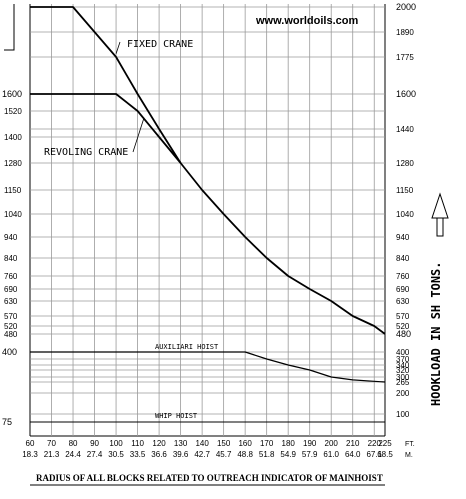 This screenshot has height=499, width=466. Describe the element at coordinates (118, 47) in the screenshot. I see `fixed-crane-leader` at that location.